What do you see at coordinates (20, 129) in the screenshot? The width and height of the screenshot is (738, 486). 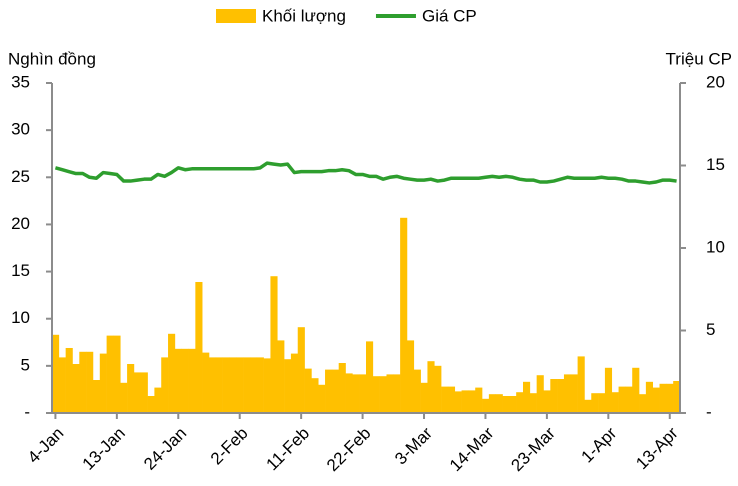 I see `y-tick-label: 30` at bounding box center [20, 129].